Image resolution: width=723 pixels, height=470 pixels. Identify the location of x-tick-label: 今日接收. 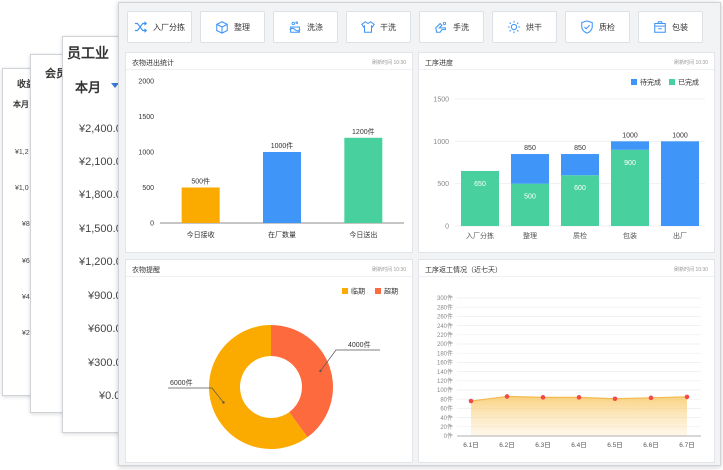
(201, 234).